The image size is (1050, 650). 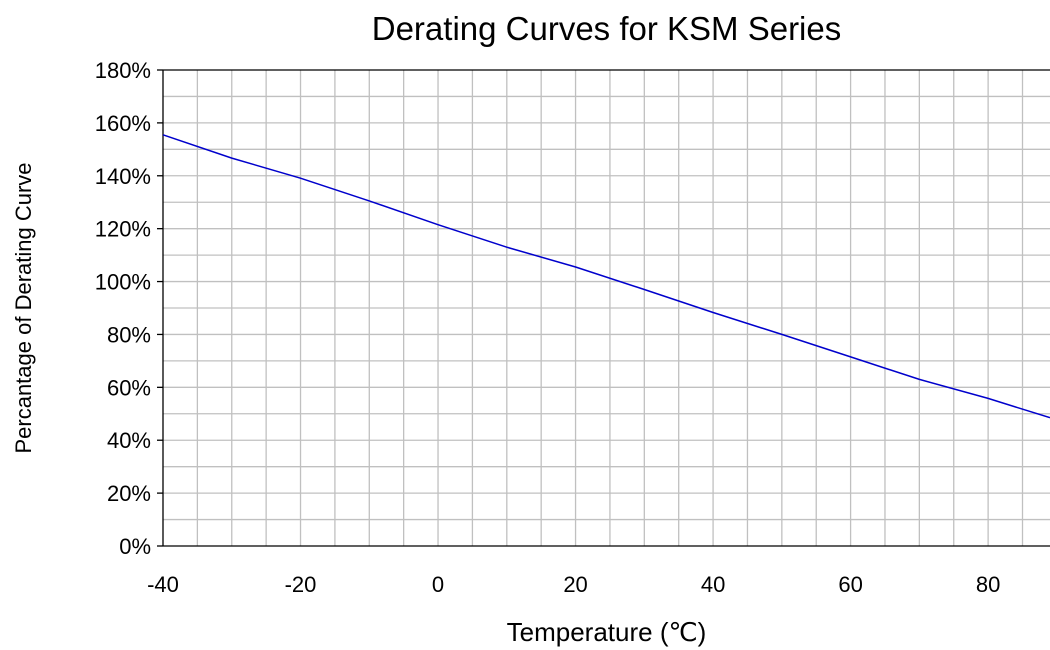 What do you see at coordinates (123, 282) in the screenshot?
I see `y-tick-label: 100%` at bounding box center [123, 282].